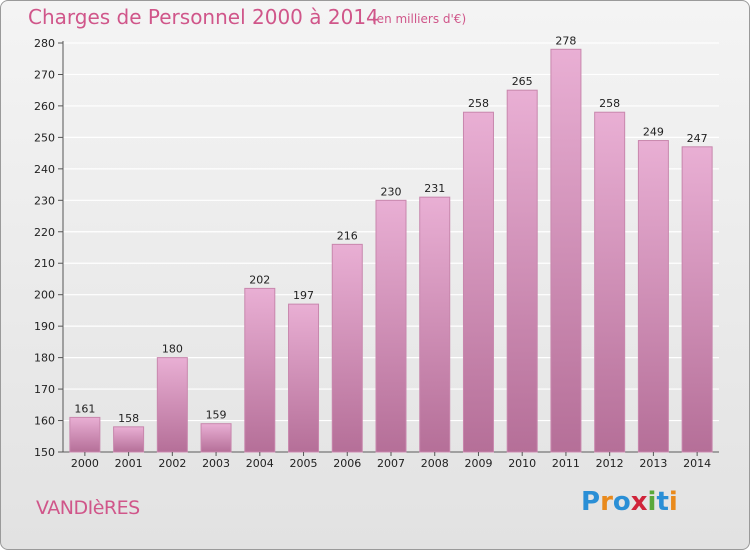  Describe the element at coordinates (216, 415) in the screenshot. I see `data-label: 159` at that location.